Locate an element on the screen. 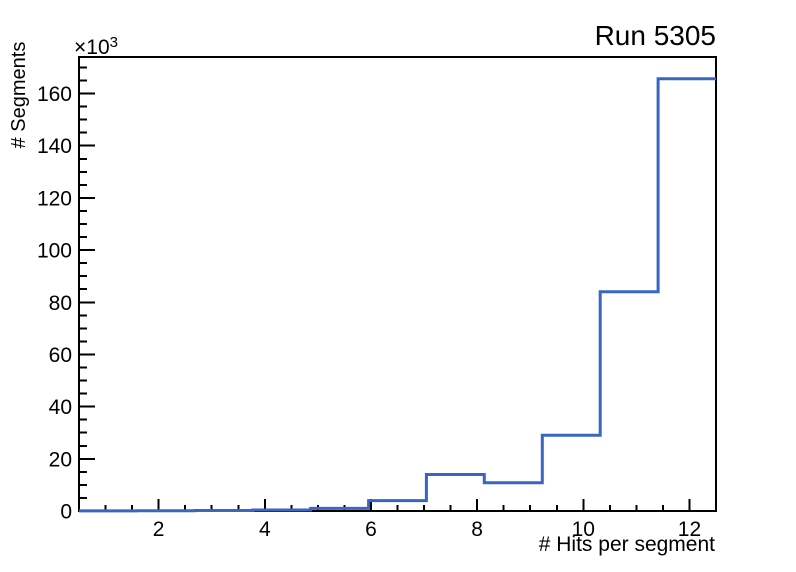 The height and width of the screenshot is (572, 796). y-axis-multiplier-base: ×10 is located at coordinates (92, 47).